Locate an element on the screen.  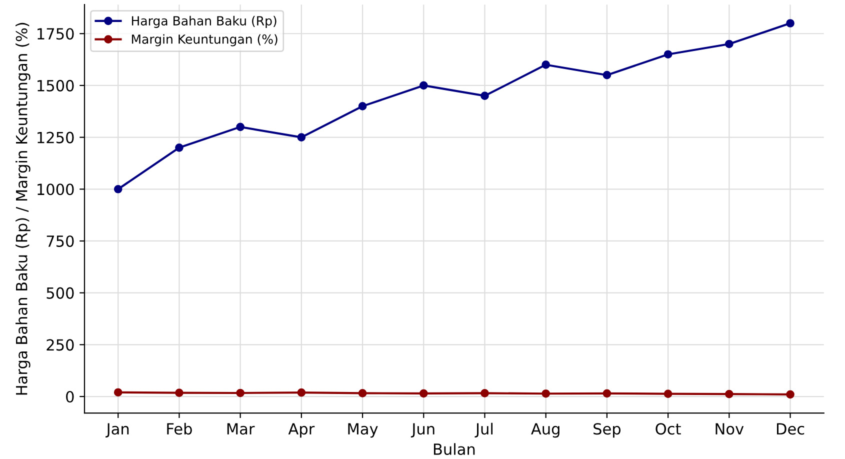
x-tick-label: Dec is located at coordinates (790, 429).